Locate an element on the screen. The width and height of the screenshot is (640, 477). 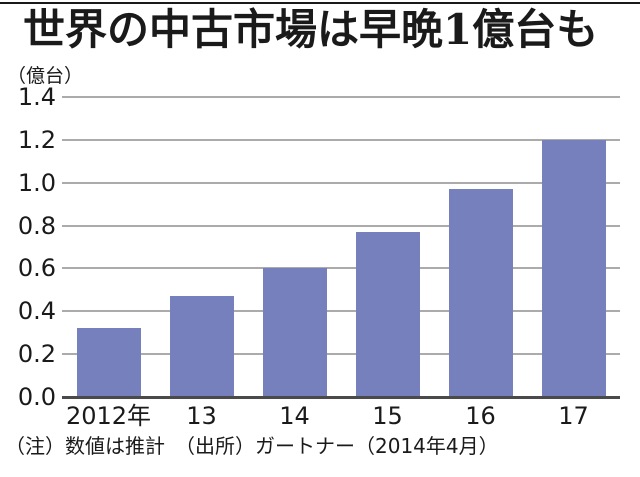
x-tick-label: 2012年 is located at coordinates (108, 416).